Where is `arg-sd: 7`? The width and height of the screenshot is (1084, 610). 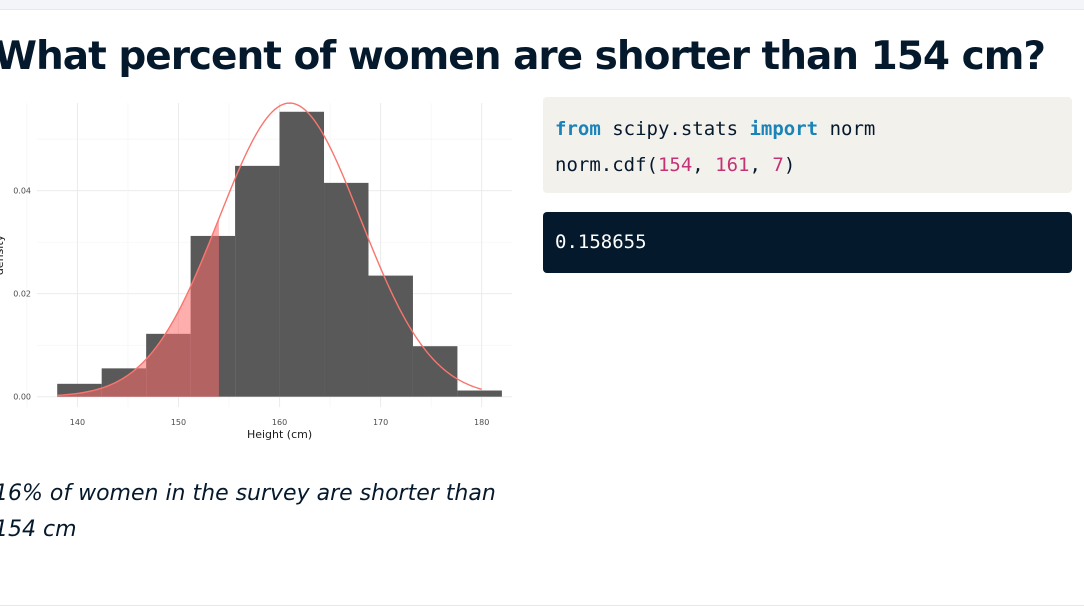 arg-sd: 7 is located at coordinates (778, 165).